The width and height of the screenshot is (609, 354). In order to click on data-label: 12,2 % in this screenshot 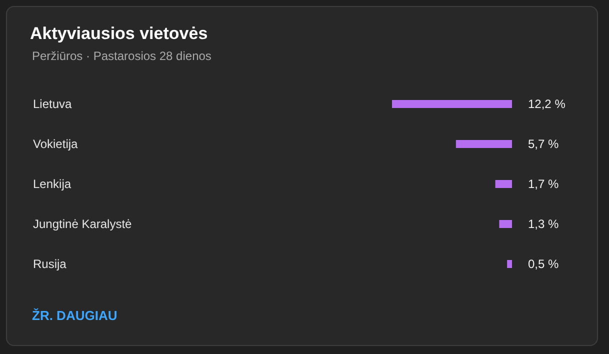, I will do `click(547, 104)`.